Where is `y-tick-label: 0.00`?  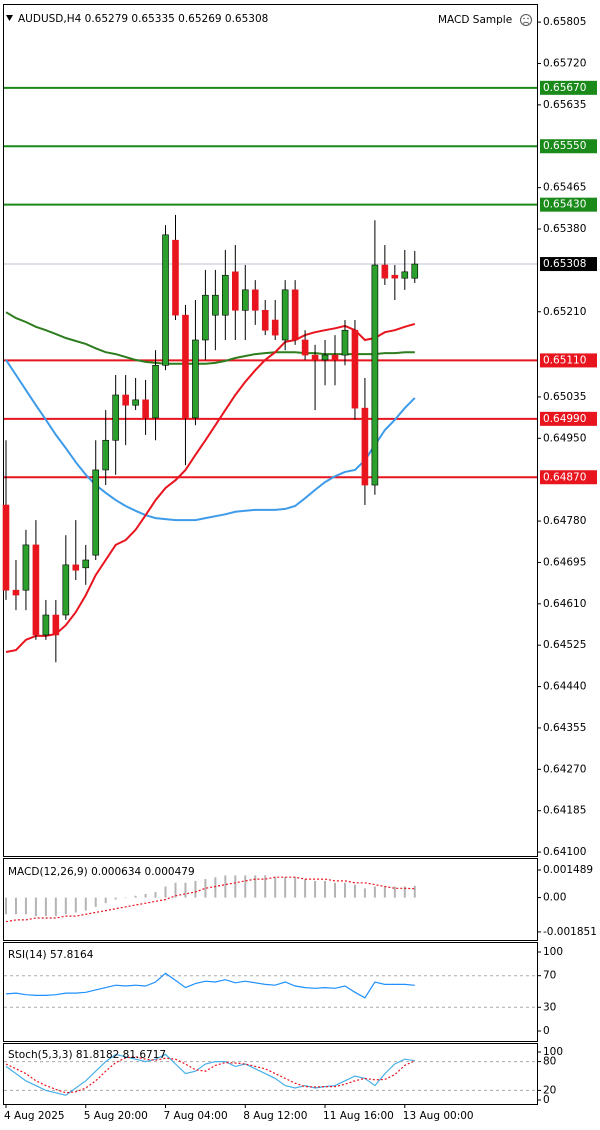 y-tick-label: 0.00 is located at coordinates (554, 898).